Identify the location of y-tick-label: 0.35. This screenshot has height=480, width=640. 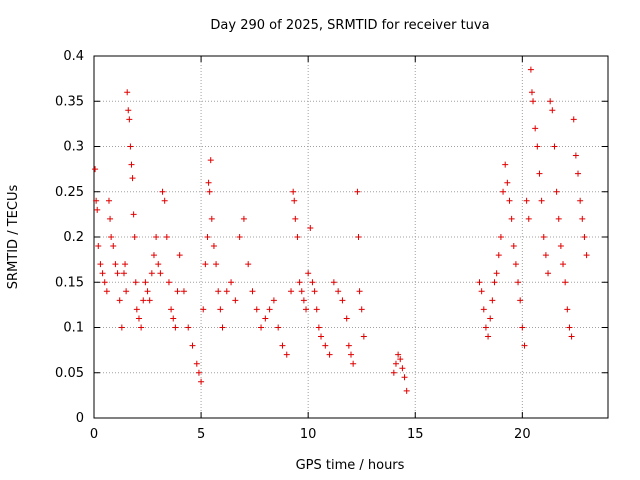
(69, 101).